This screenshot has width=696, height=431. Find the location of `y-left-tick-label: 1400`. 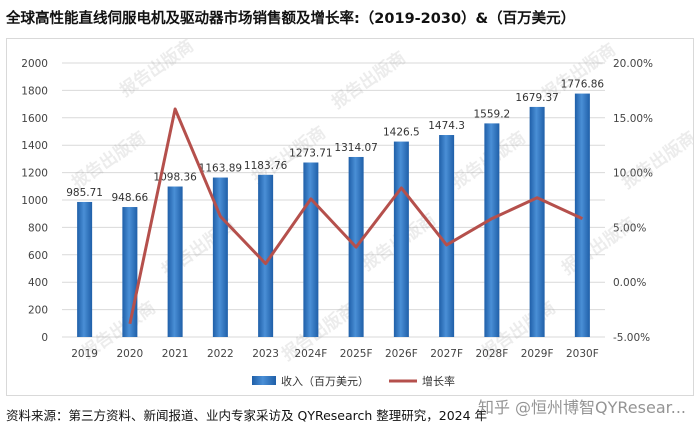

y-left-tick-label: 1400 is located at coordinates (34, 146).